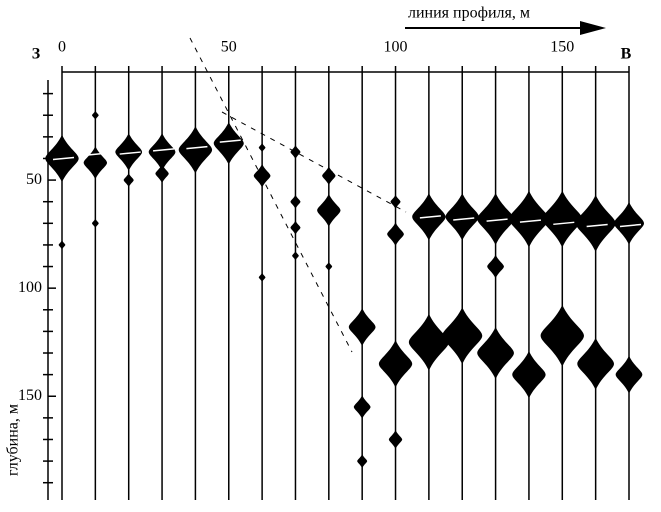  I want to click on y-tick-label: 50, so click(34, 179).